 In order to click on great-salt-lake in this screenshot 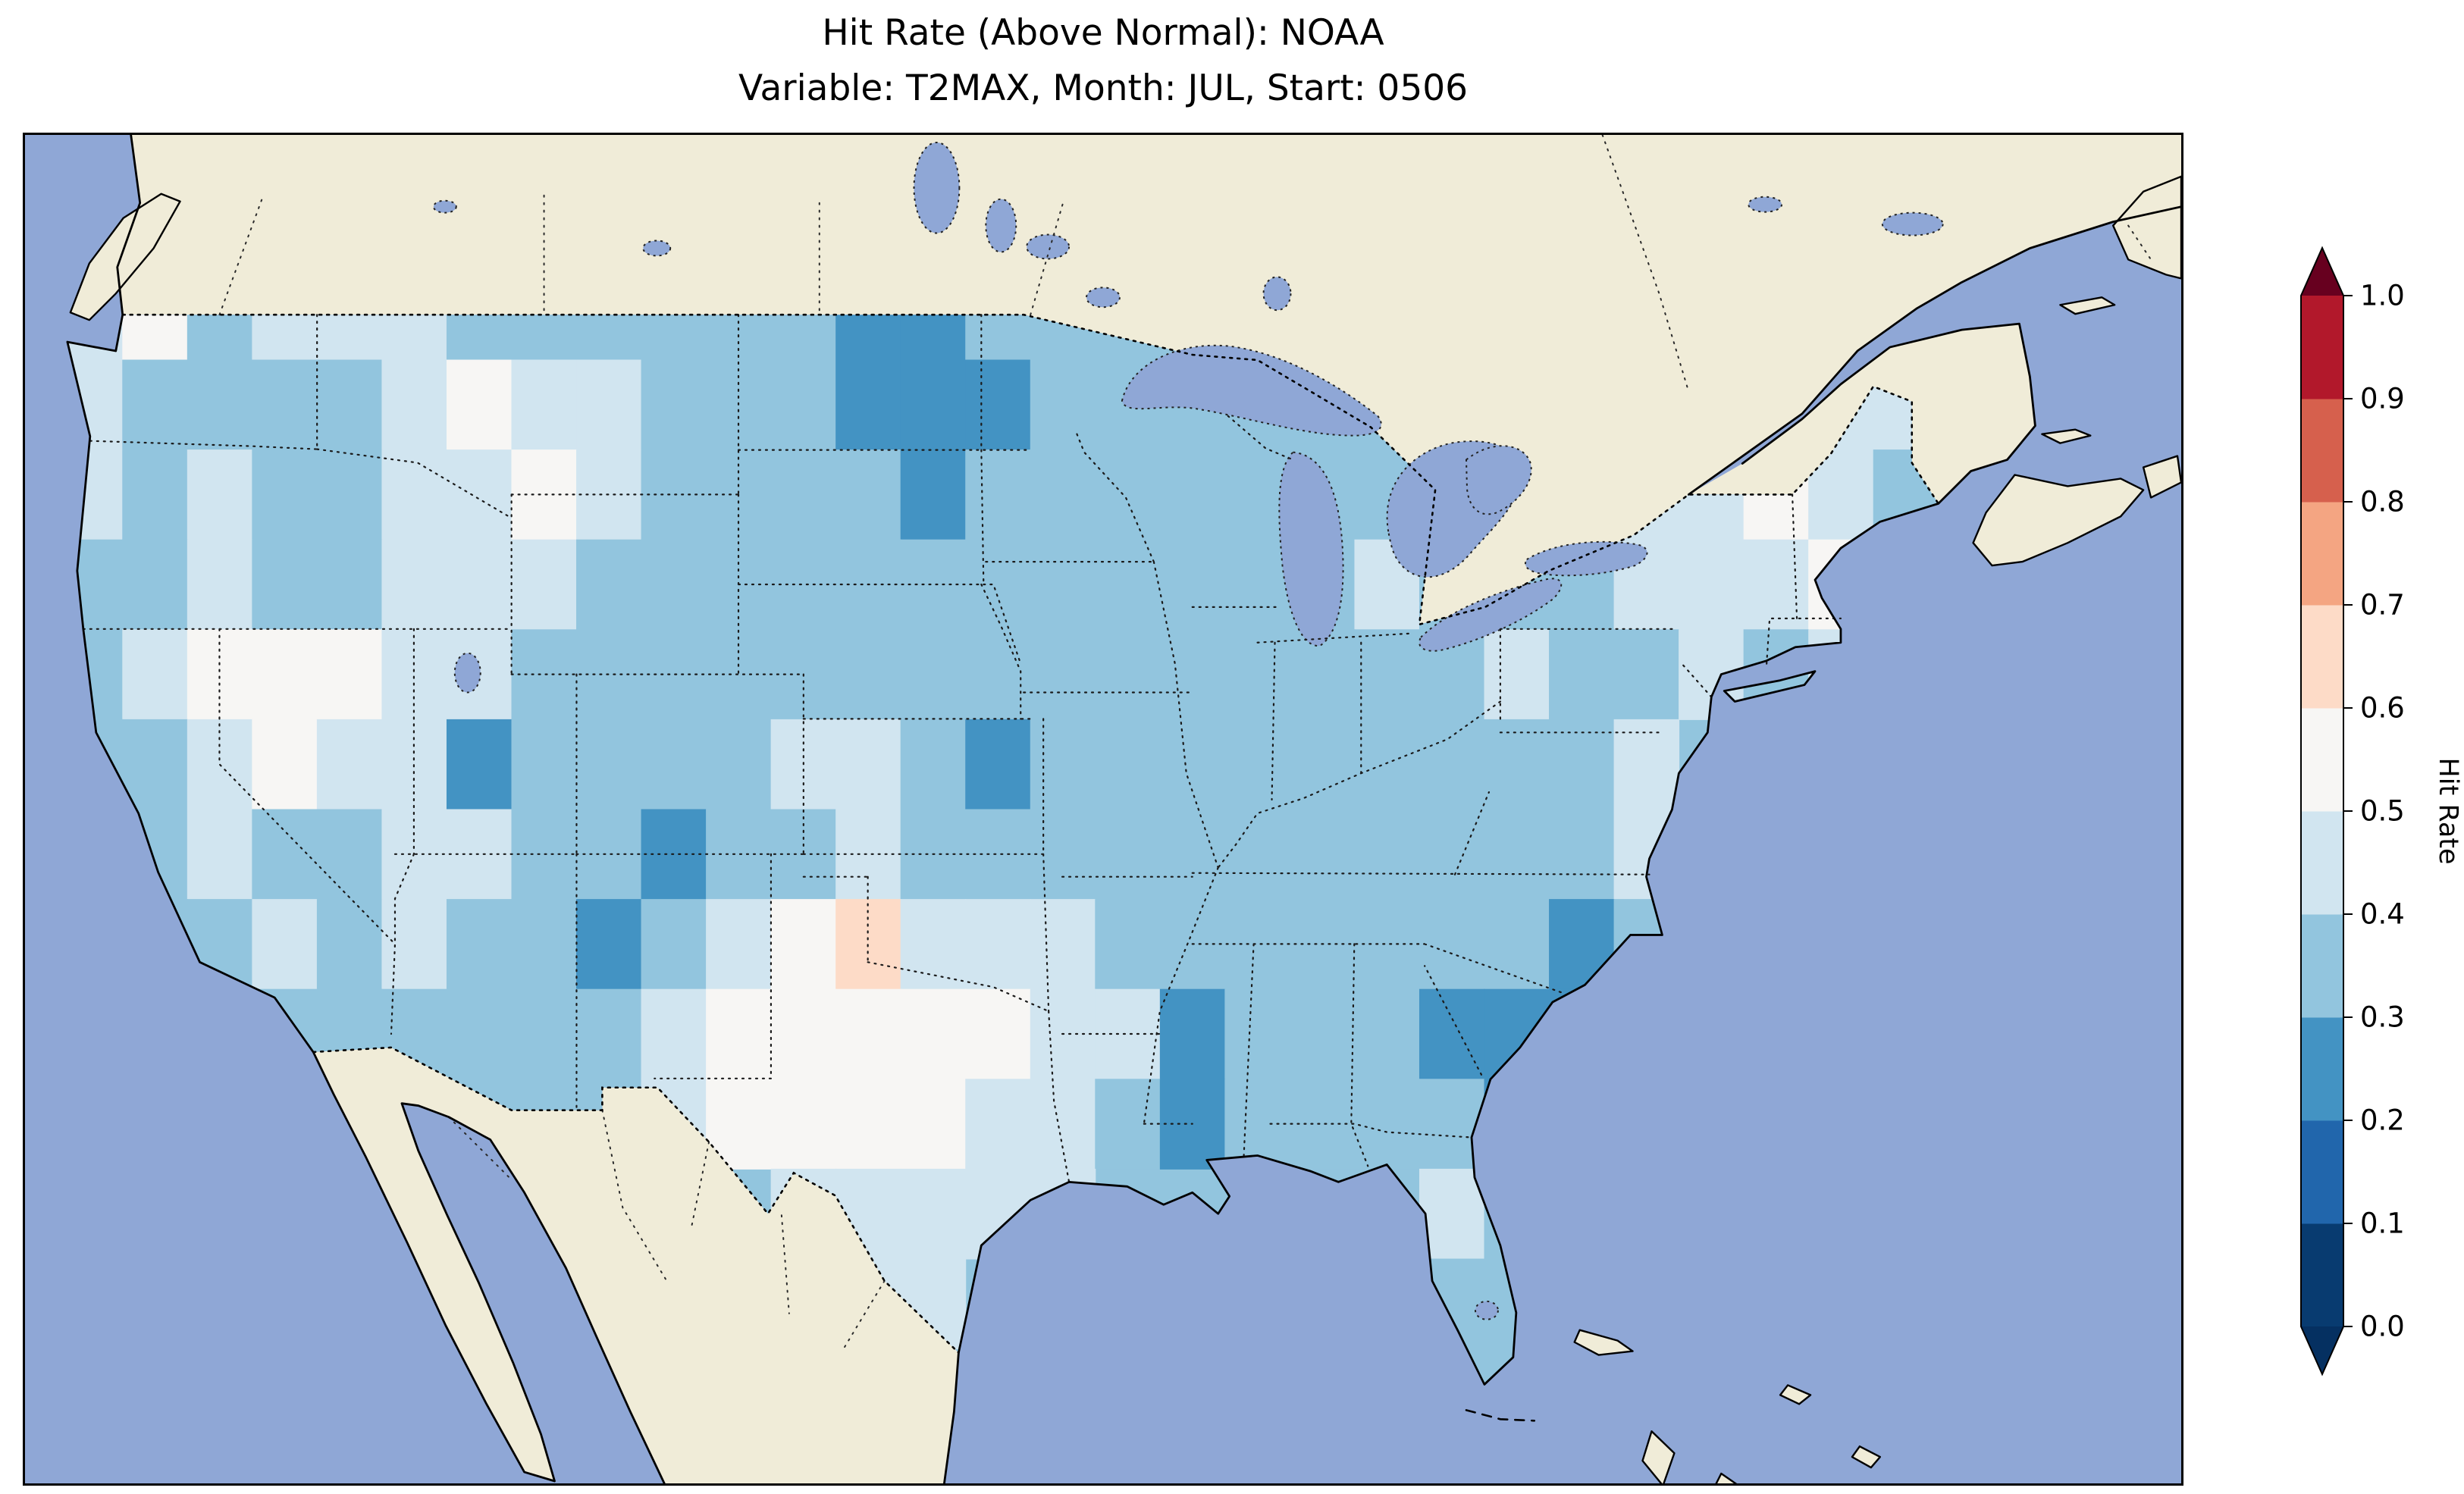, I will do `click(467, 673)`.